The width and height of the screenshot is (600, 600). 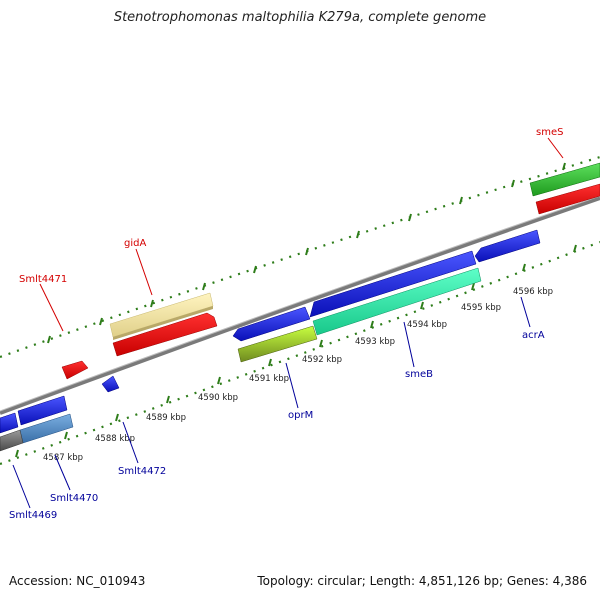 What do you see at coordinates (375, 342) in the screenshot?
I see `tick-label-4593: 4593 kbp` at bounding box center [375, 342].